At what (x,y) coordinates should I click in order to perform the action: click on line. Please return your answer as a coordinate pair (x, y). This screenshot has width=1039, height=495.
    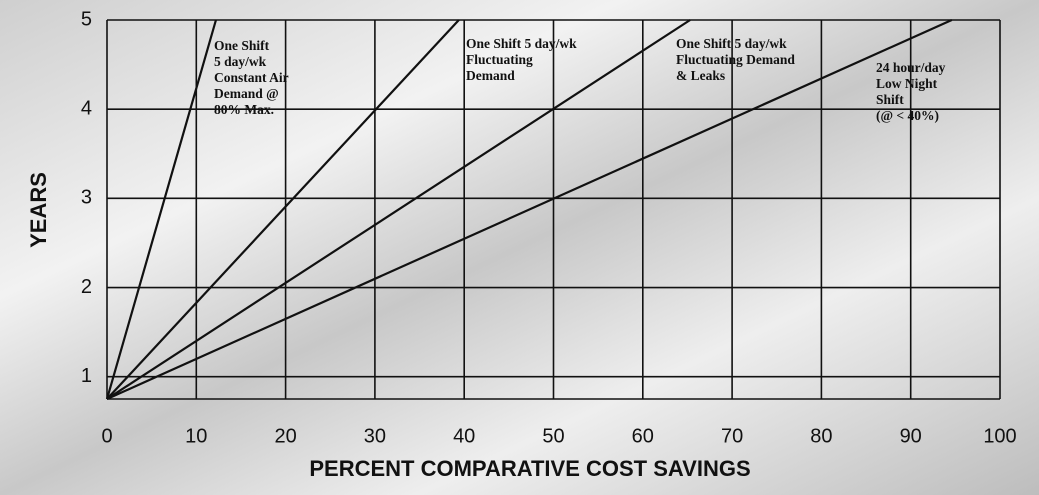
    Looking at the image, I should click on (161, 209).